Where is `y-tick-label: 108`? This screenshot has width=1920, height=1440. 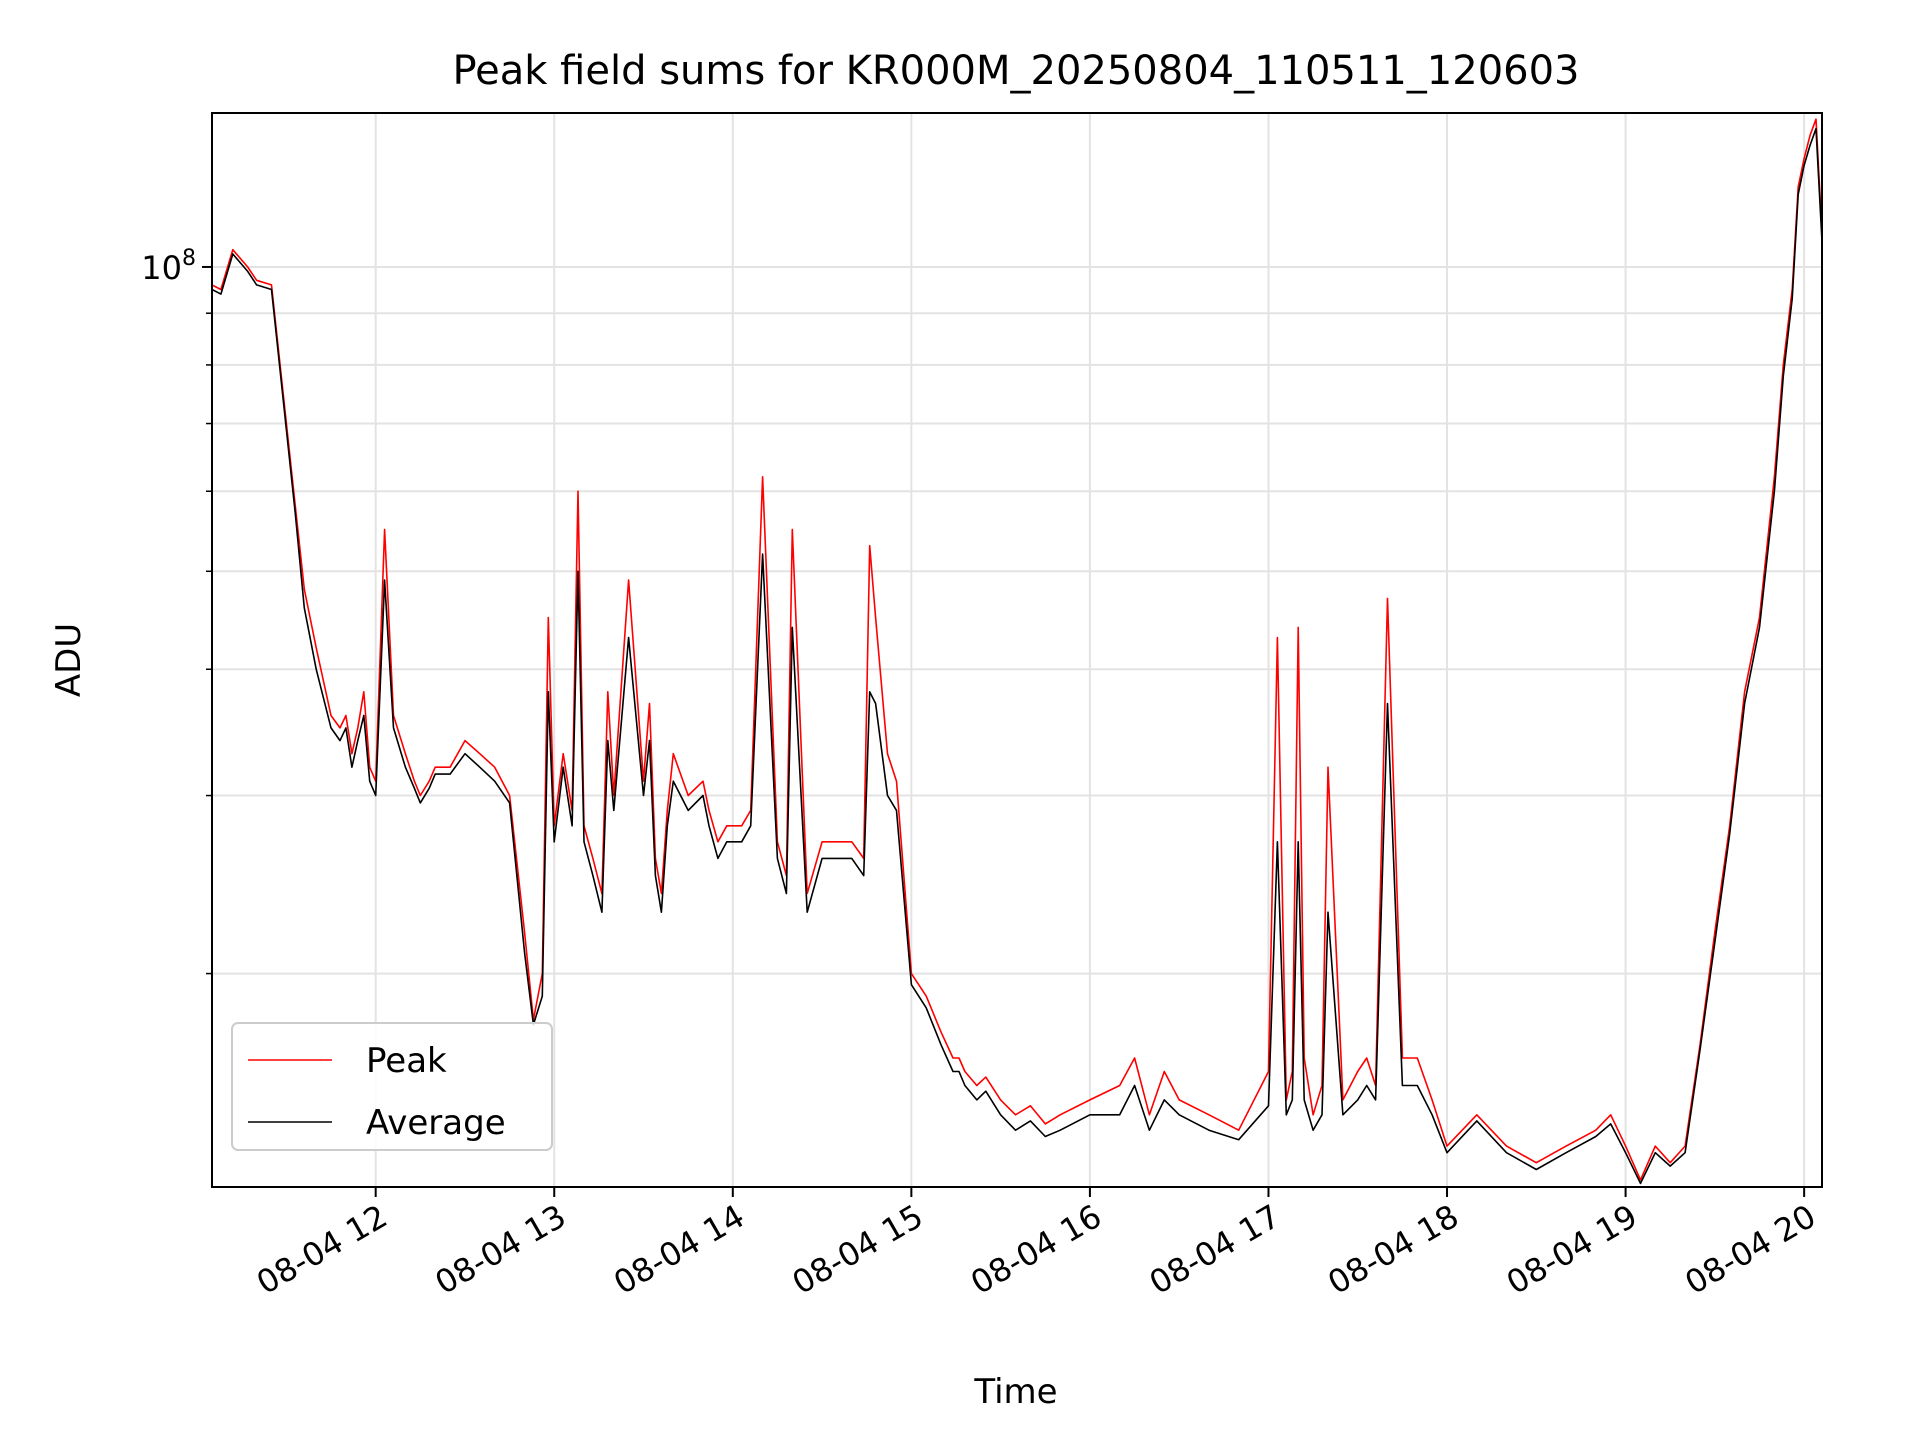
y-tick-label: 108 is located at coordinates (168, 266).